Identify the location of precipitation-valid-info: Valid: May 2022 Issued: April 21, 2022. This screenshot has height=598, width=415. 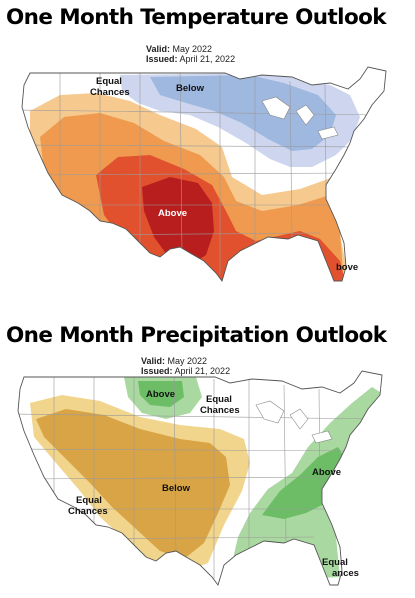
(185, 366).